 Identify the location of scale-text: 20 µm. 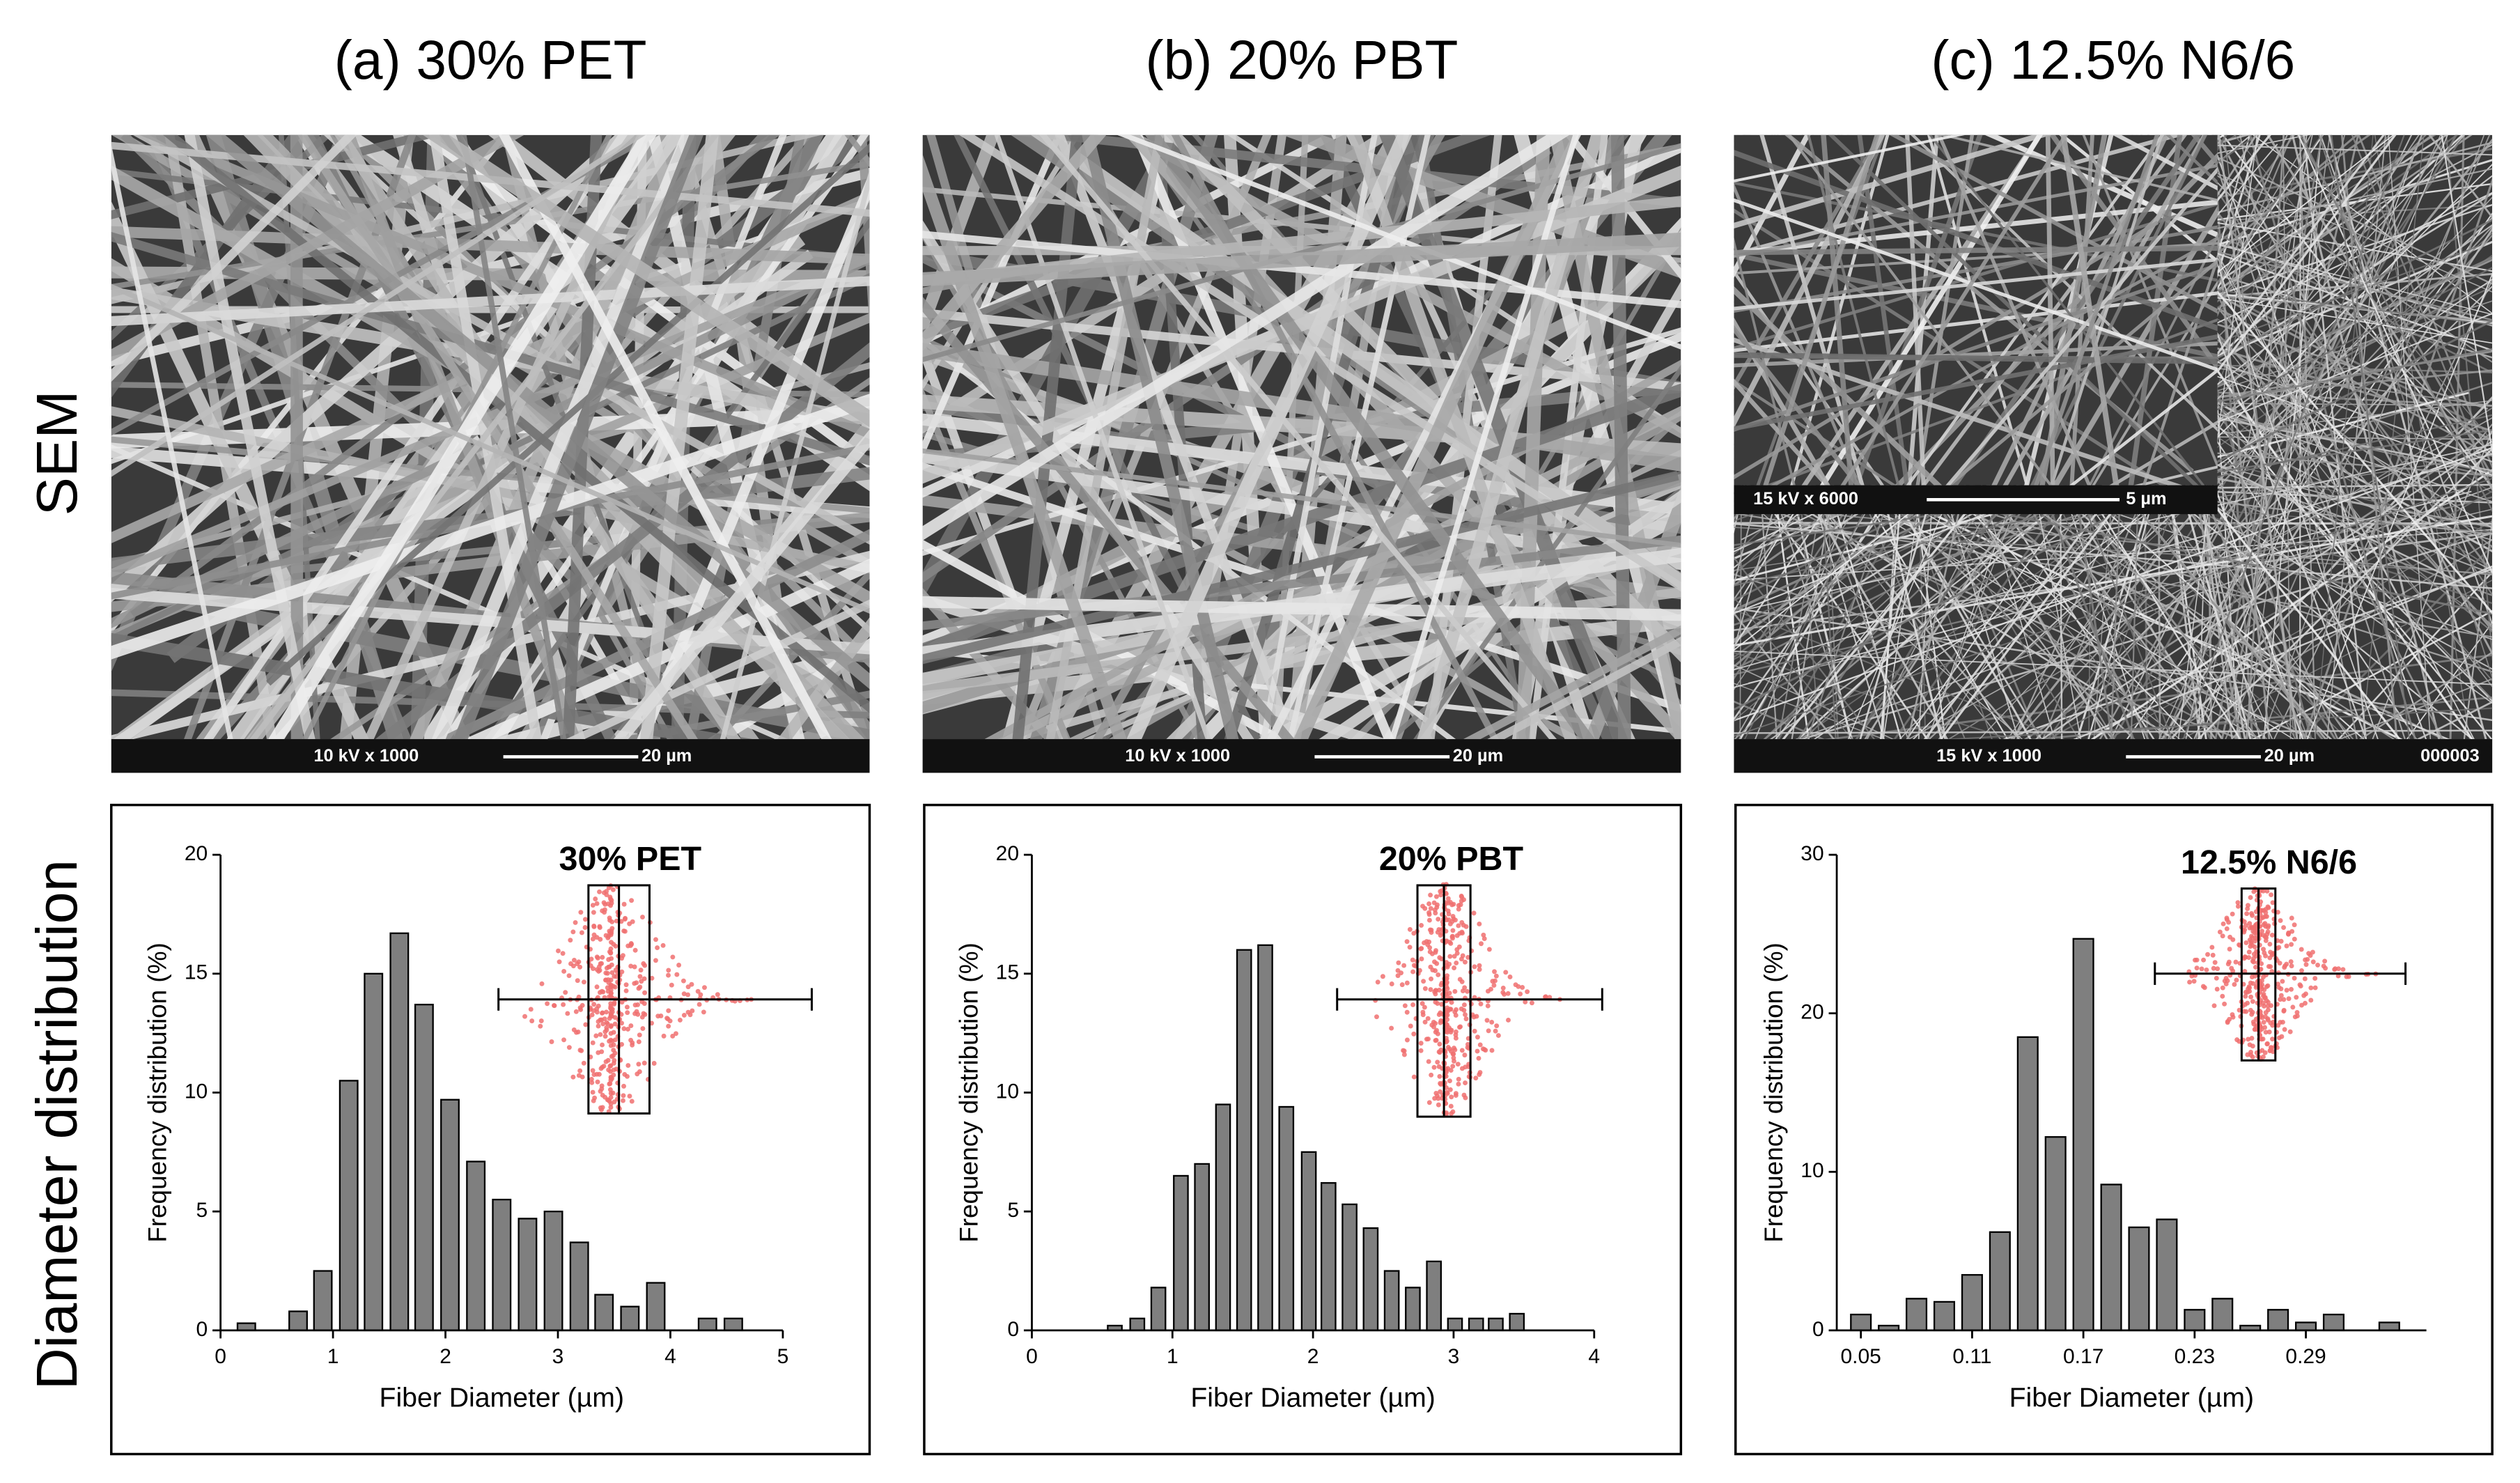
(2289, 756).